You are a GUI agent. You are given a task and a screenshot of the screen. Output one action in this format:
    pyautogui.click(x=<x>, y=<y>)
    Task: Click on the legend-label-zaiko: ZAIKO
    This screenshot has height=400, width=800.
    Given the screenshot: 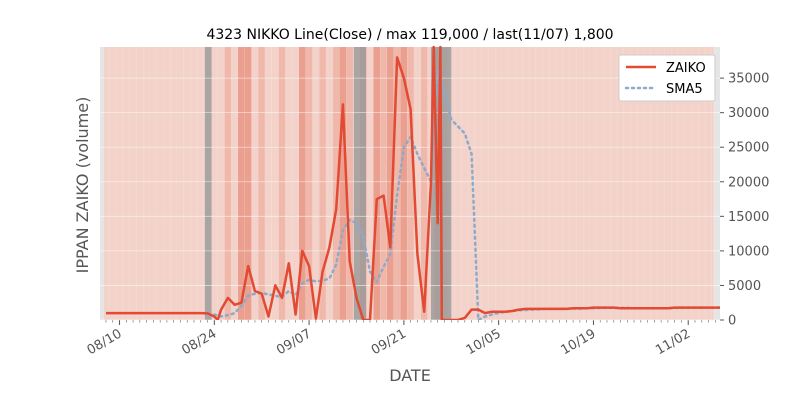 What is the action you would take?
    pyautogui.click(x=686, y=68)
    